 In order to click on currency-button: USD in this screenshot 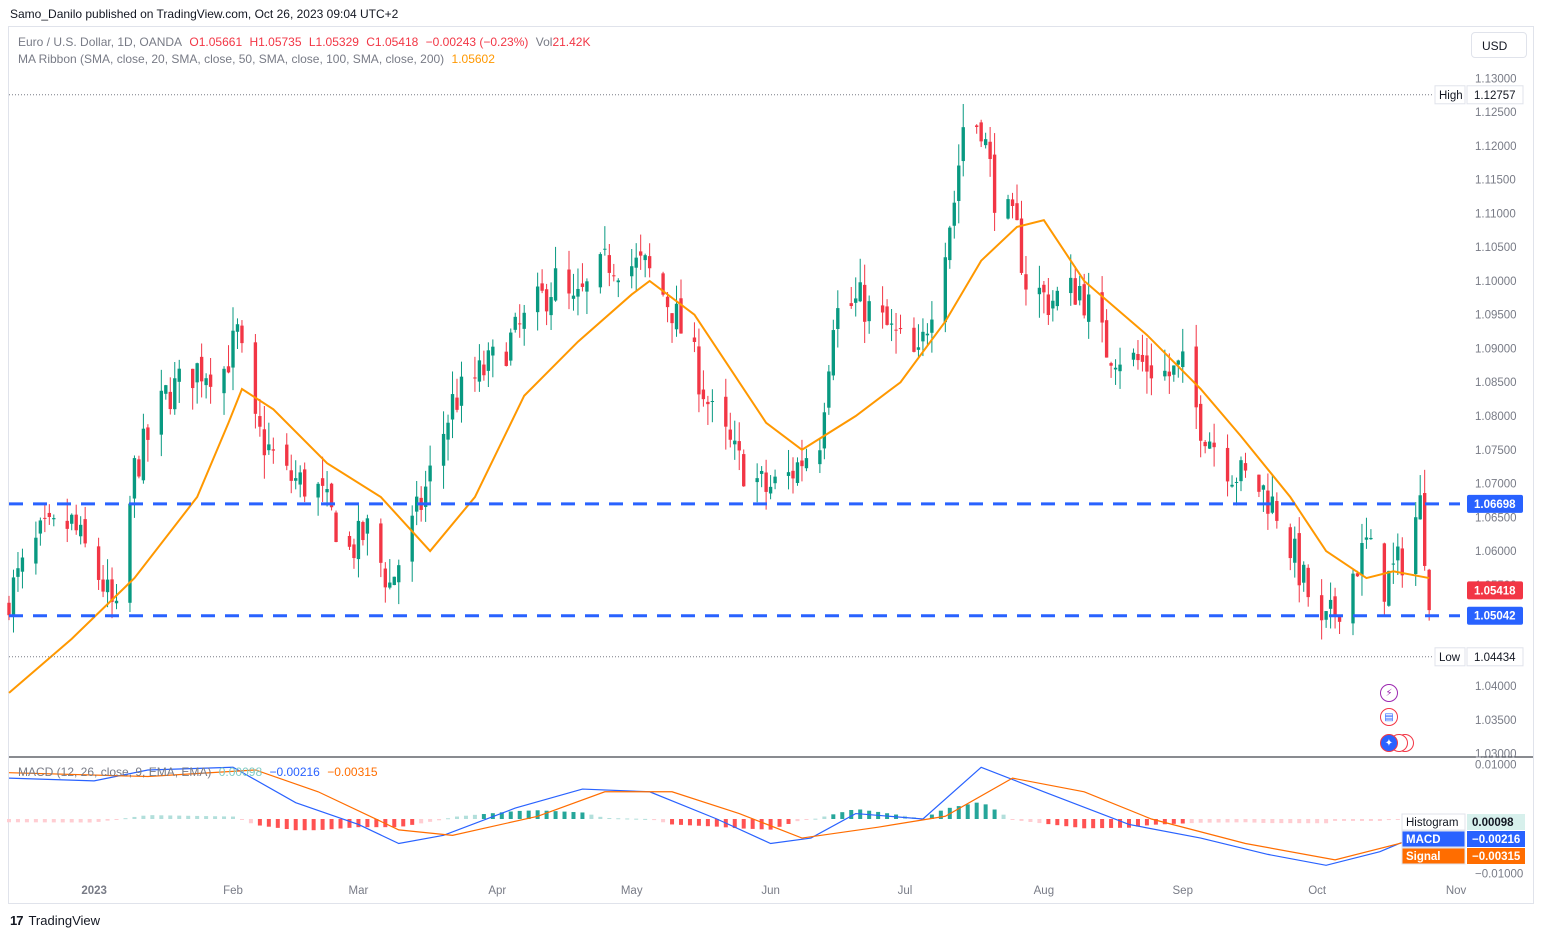, I will do `click(1499, 45)`.